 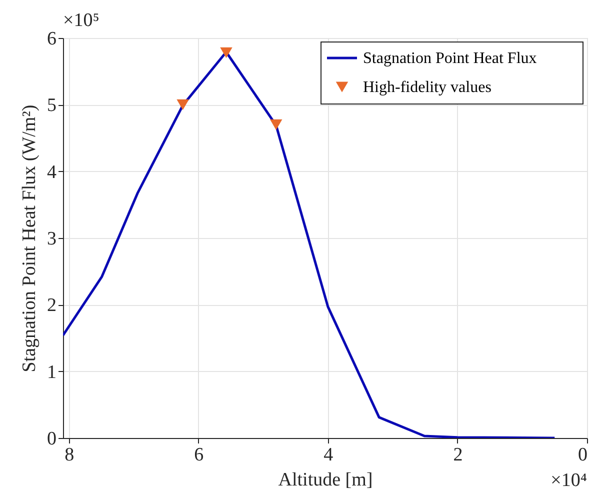 What do you see at coordinates (450, 58) in the screenshot?
I see `legend-label: Stagnation Point Heat Flux` at bounding box center [450, 58].